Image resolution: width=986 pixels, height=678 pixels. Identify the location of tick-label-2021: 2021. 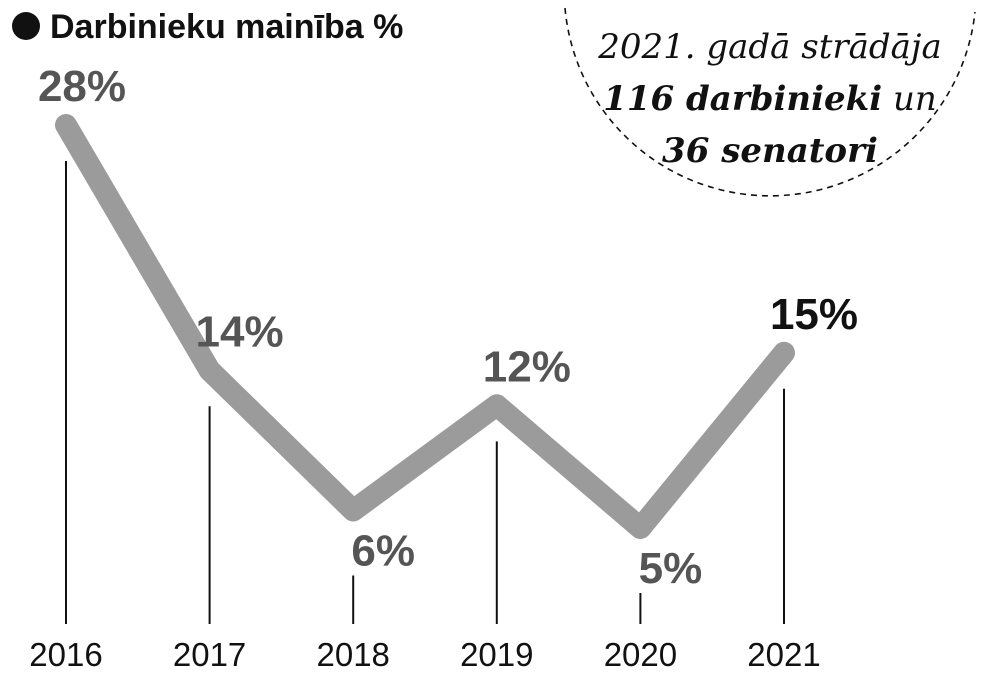
(783, 654).